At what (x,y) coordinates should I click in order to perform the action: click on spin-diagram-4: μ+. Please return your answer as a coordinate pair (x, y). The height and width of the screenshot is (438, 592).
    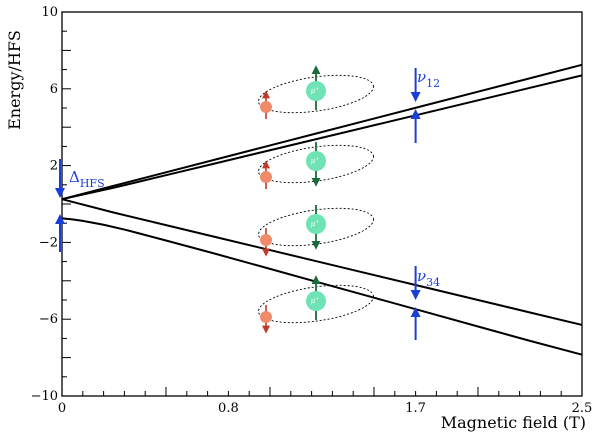
    Looking at the image, I should click on (316, 304).